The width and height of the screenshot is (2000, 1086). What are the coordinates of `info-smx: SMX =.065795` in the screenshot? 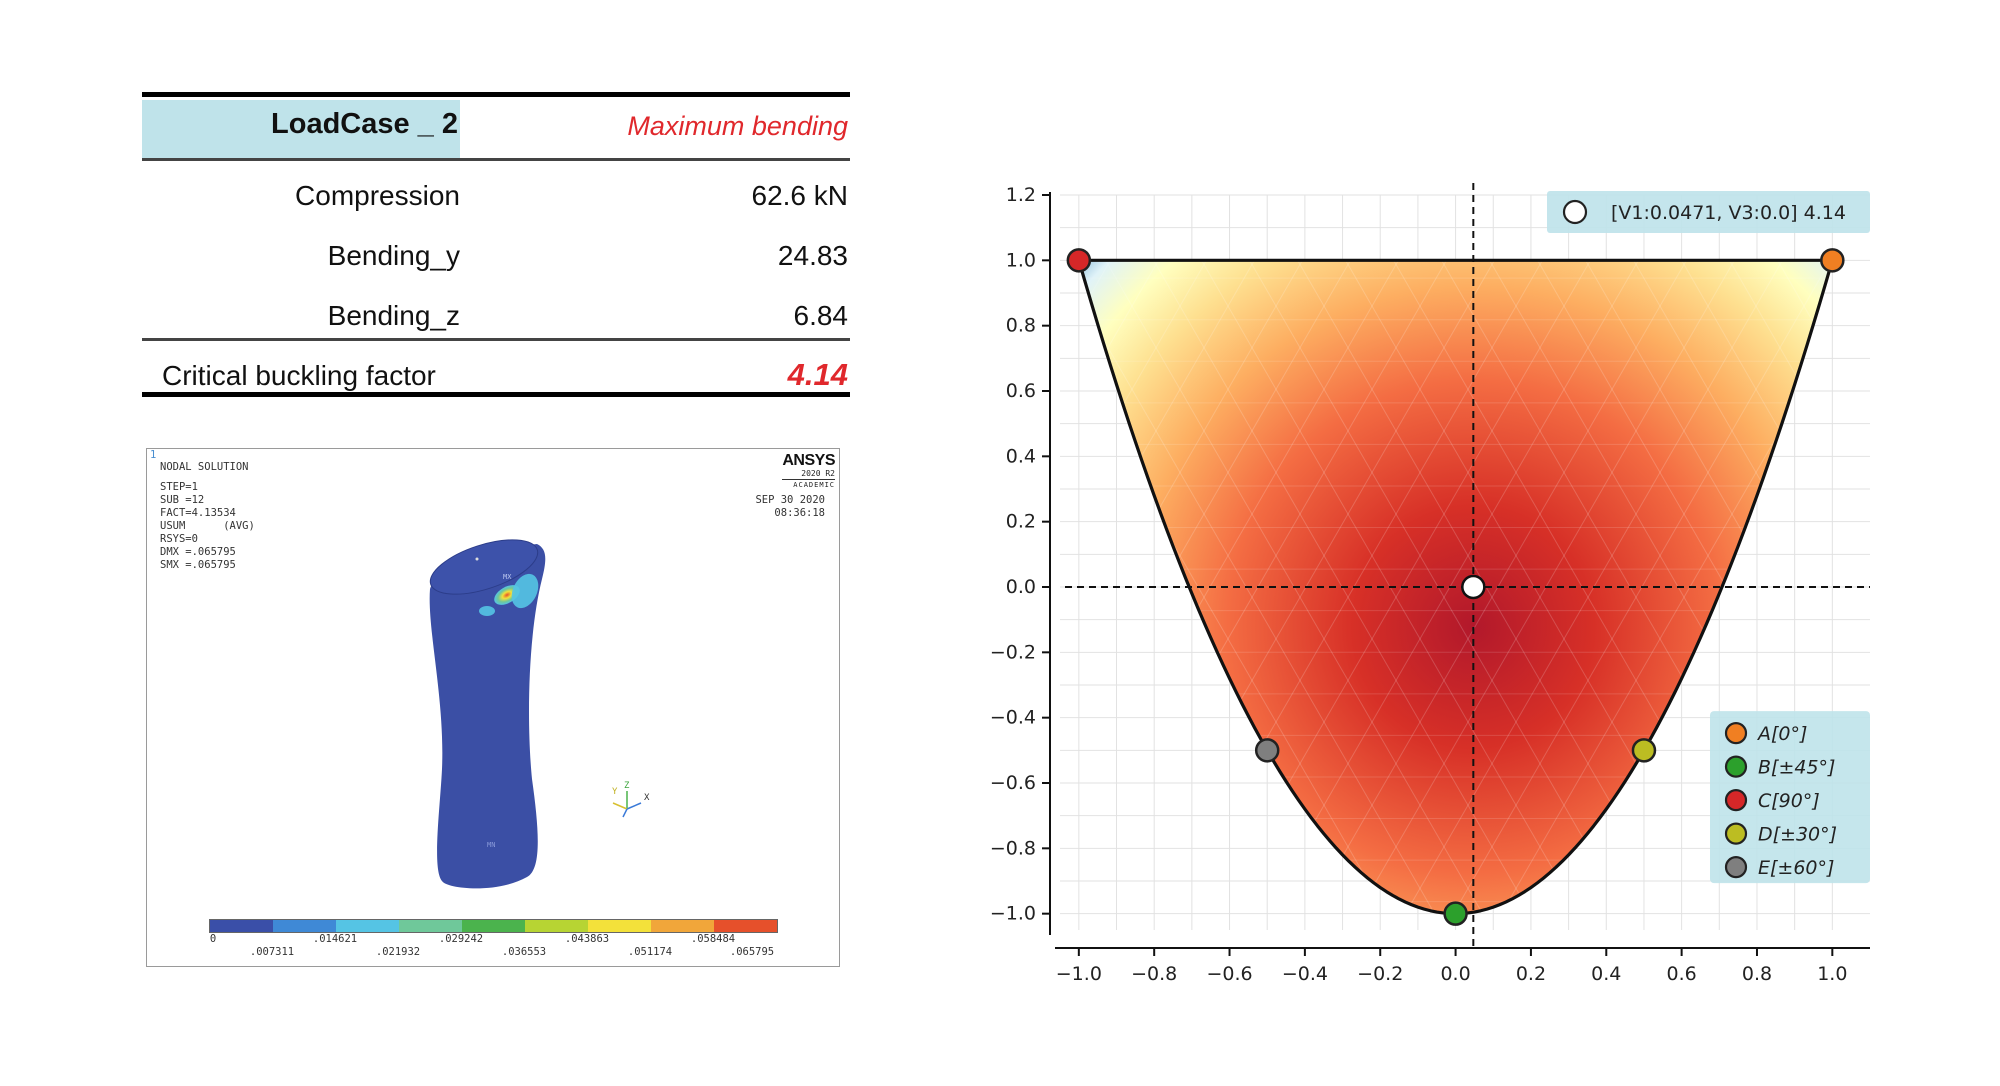 It's located at (198, 565).